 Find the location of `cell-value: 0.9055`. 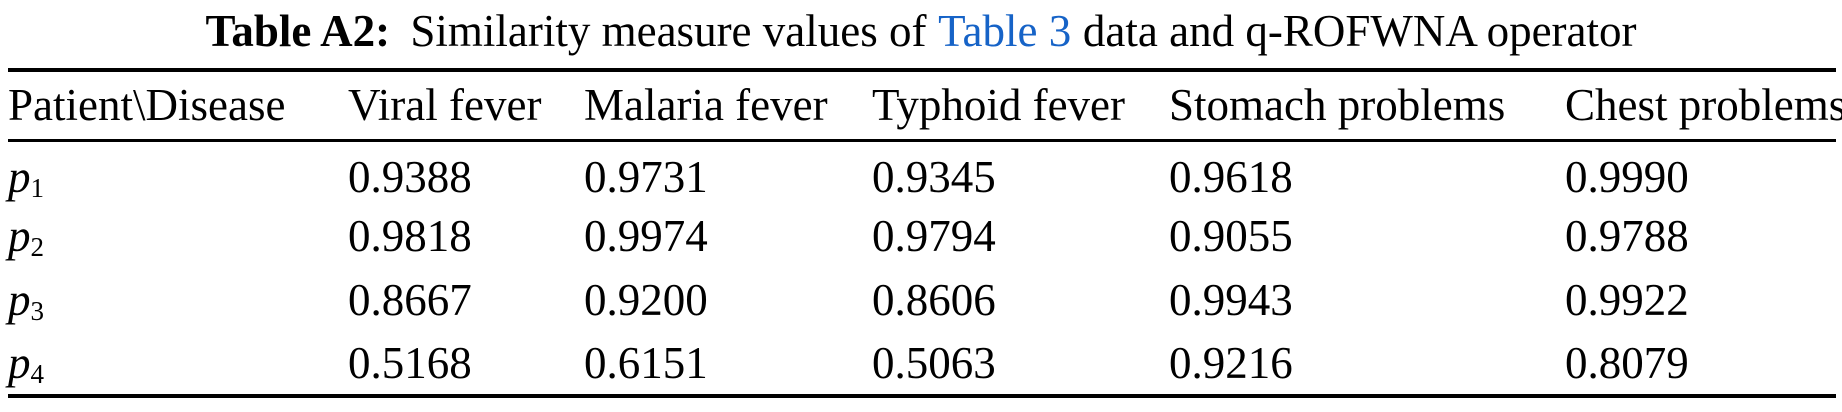

cell-value: 0.9055 is located at coordinates (1231, 236).